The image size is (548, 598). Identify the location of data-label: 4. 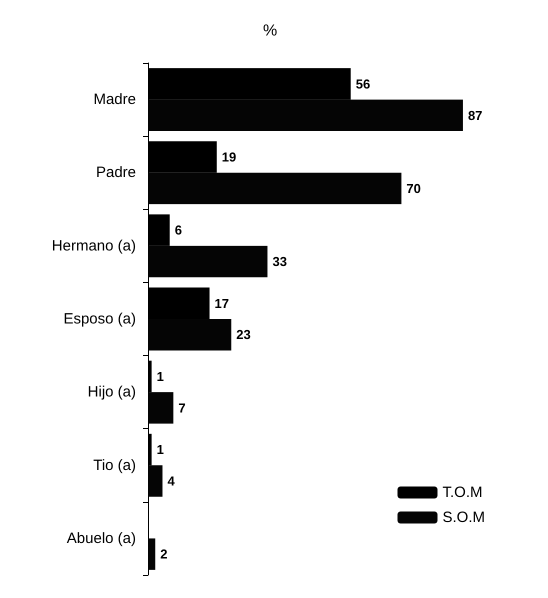
(171, 481).